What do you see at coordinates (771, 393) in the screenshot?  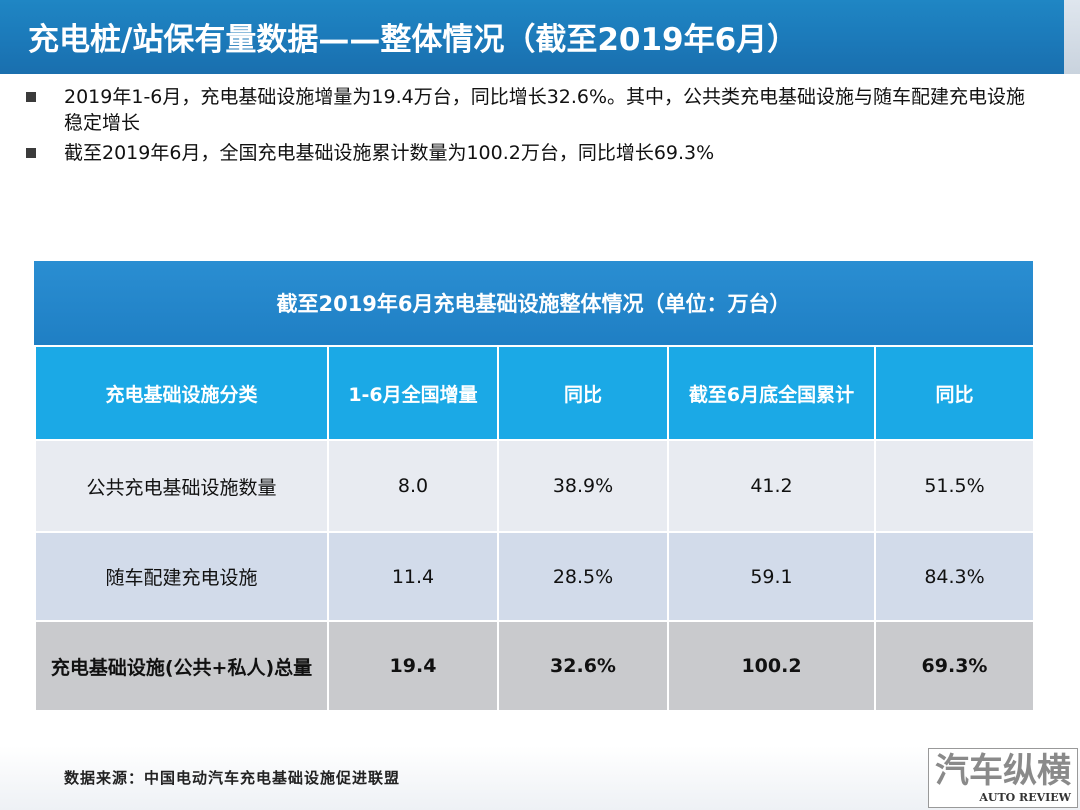 I see `header-cumulative: 截至6月底全国累计` at bounding box center [771, 393].